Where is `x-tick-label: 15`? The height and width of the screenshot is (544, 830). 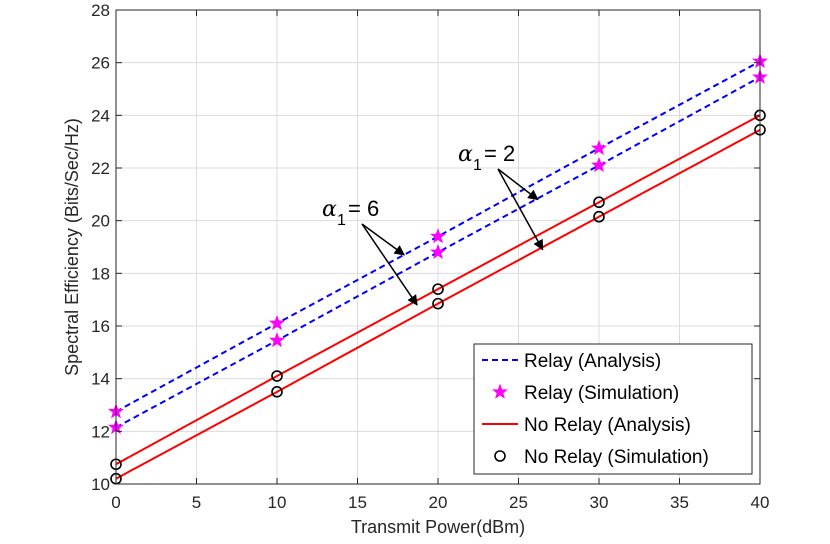 x-tick-label: 15 is located at coordinates (357, 502).